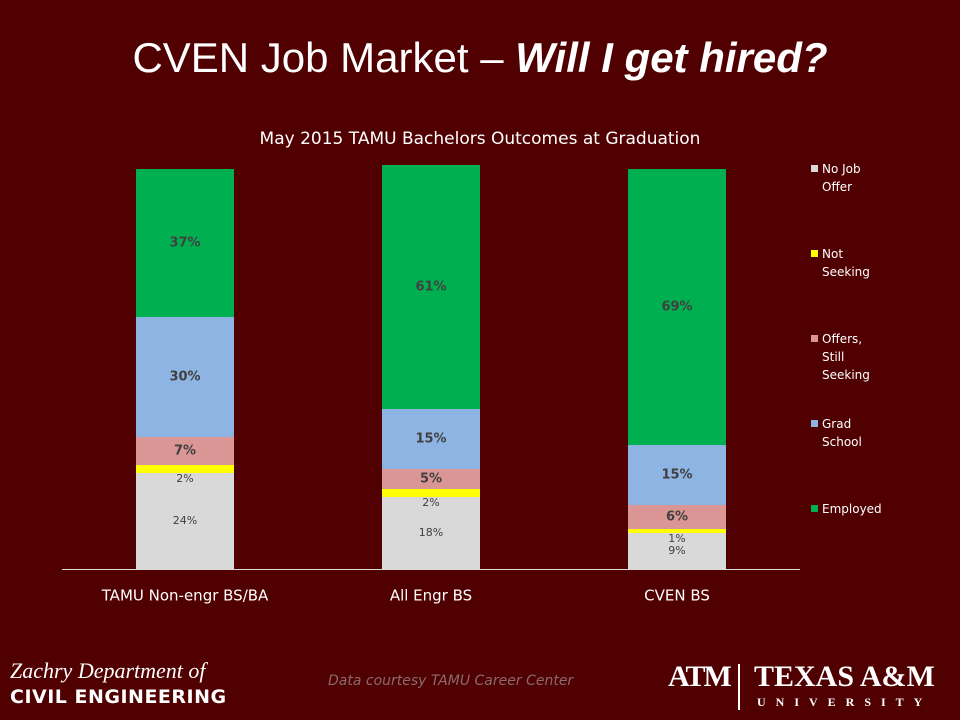 This screenshot has width=960, height=720. I want to click on data-label: 7%, so click(185, 451).